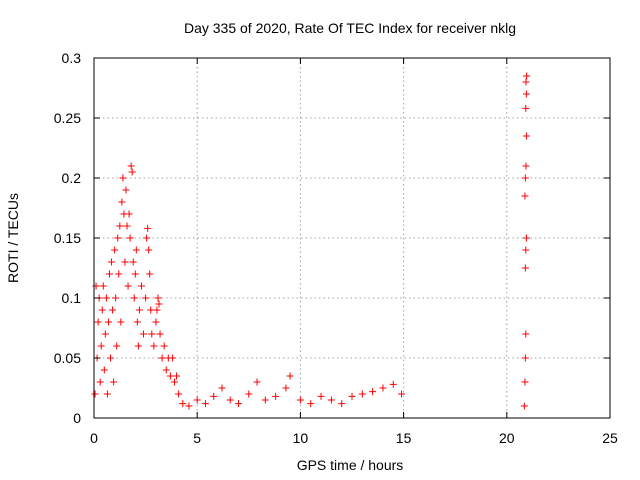  Describe the element at coordinates (94, 438) in the screenshot. I see `x-tick-label: 0` at that location.